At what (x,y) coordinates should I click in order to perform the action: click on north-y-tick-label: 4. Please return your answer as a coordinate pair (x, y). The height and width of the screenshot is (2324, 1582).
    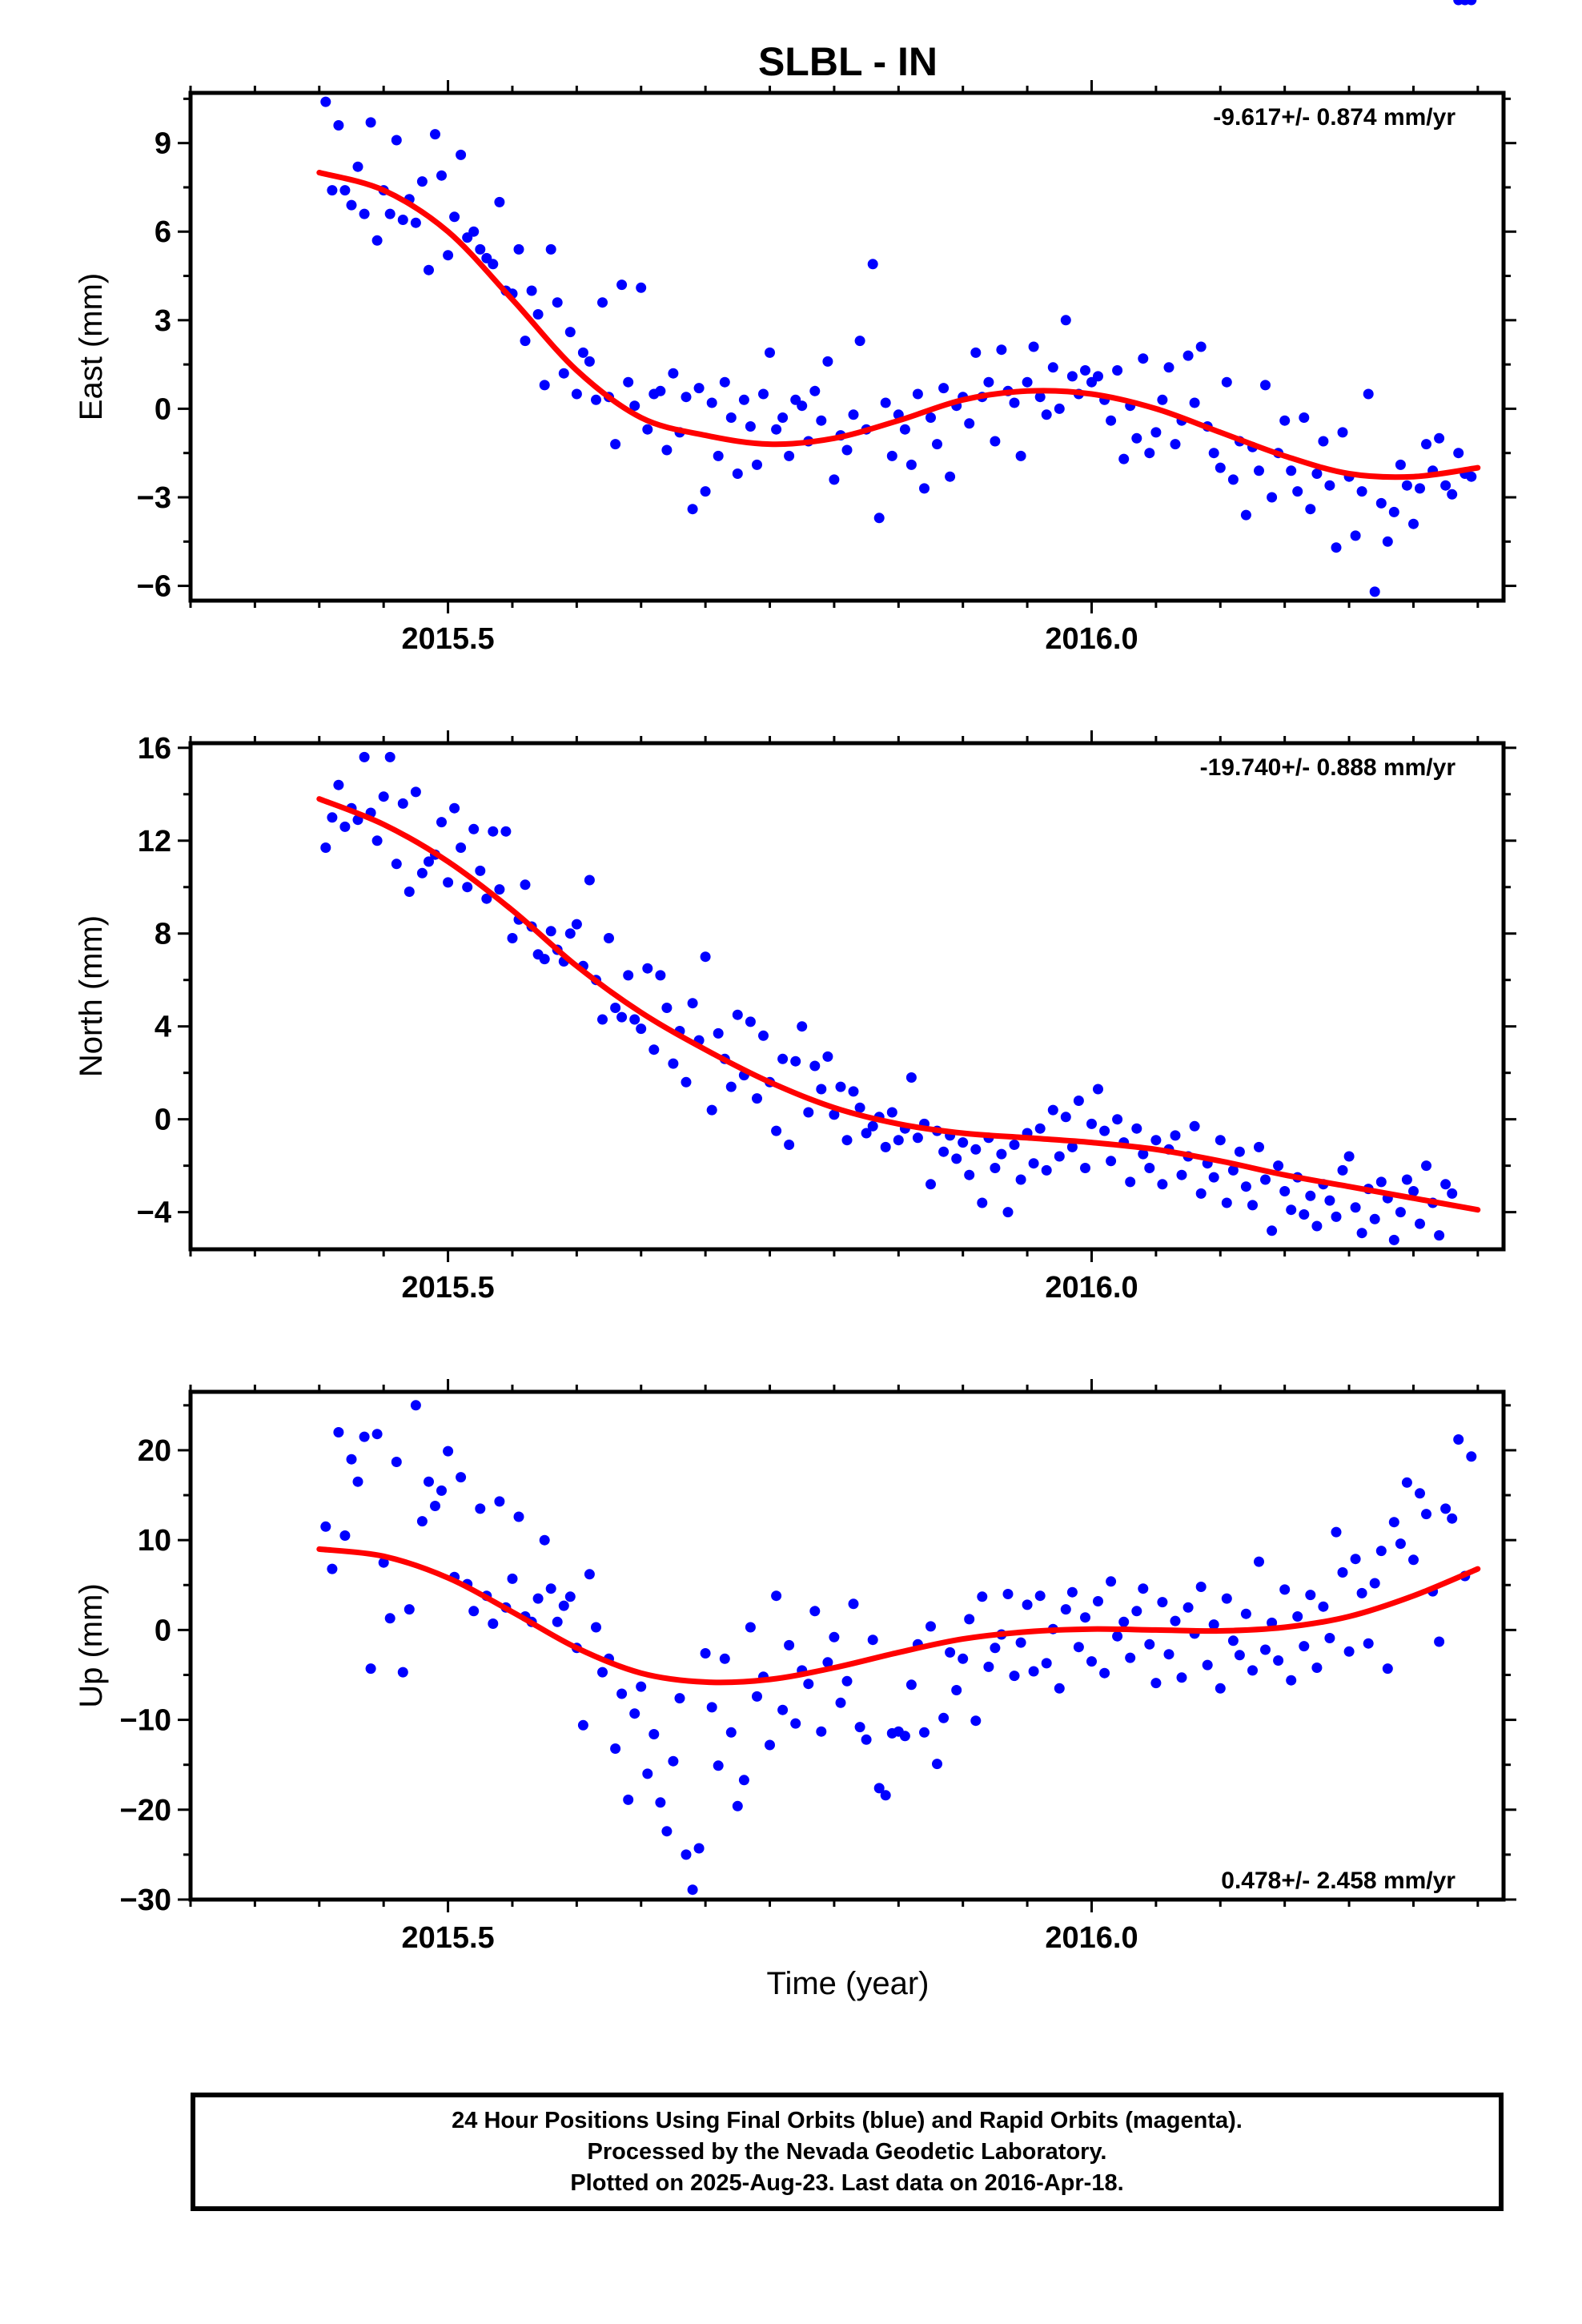
    Looking at the image, I should click on (163, 1027).